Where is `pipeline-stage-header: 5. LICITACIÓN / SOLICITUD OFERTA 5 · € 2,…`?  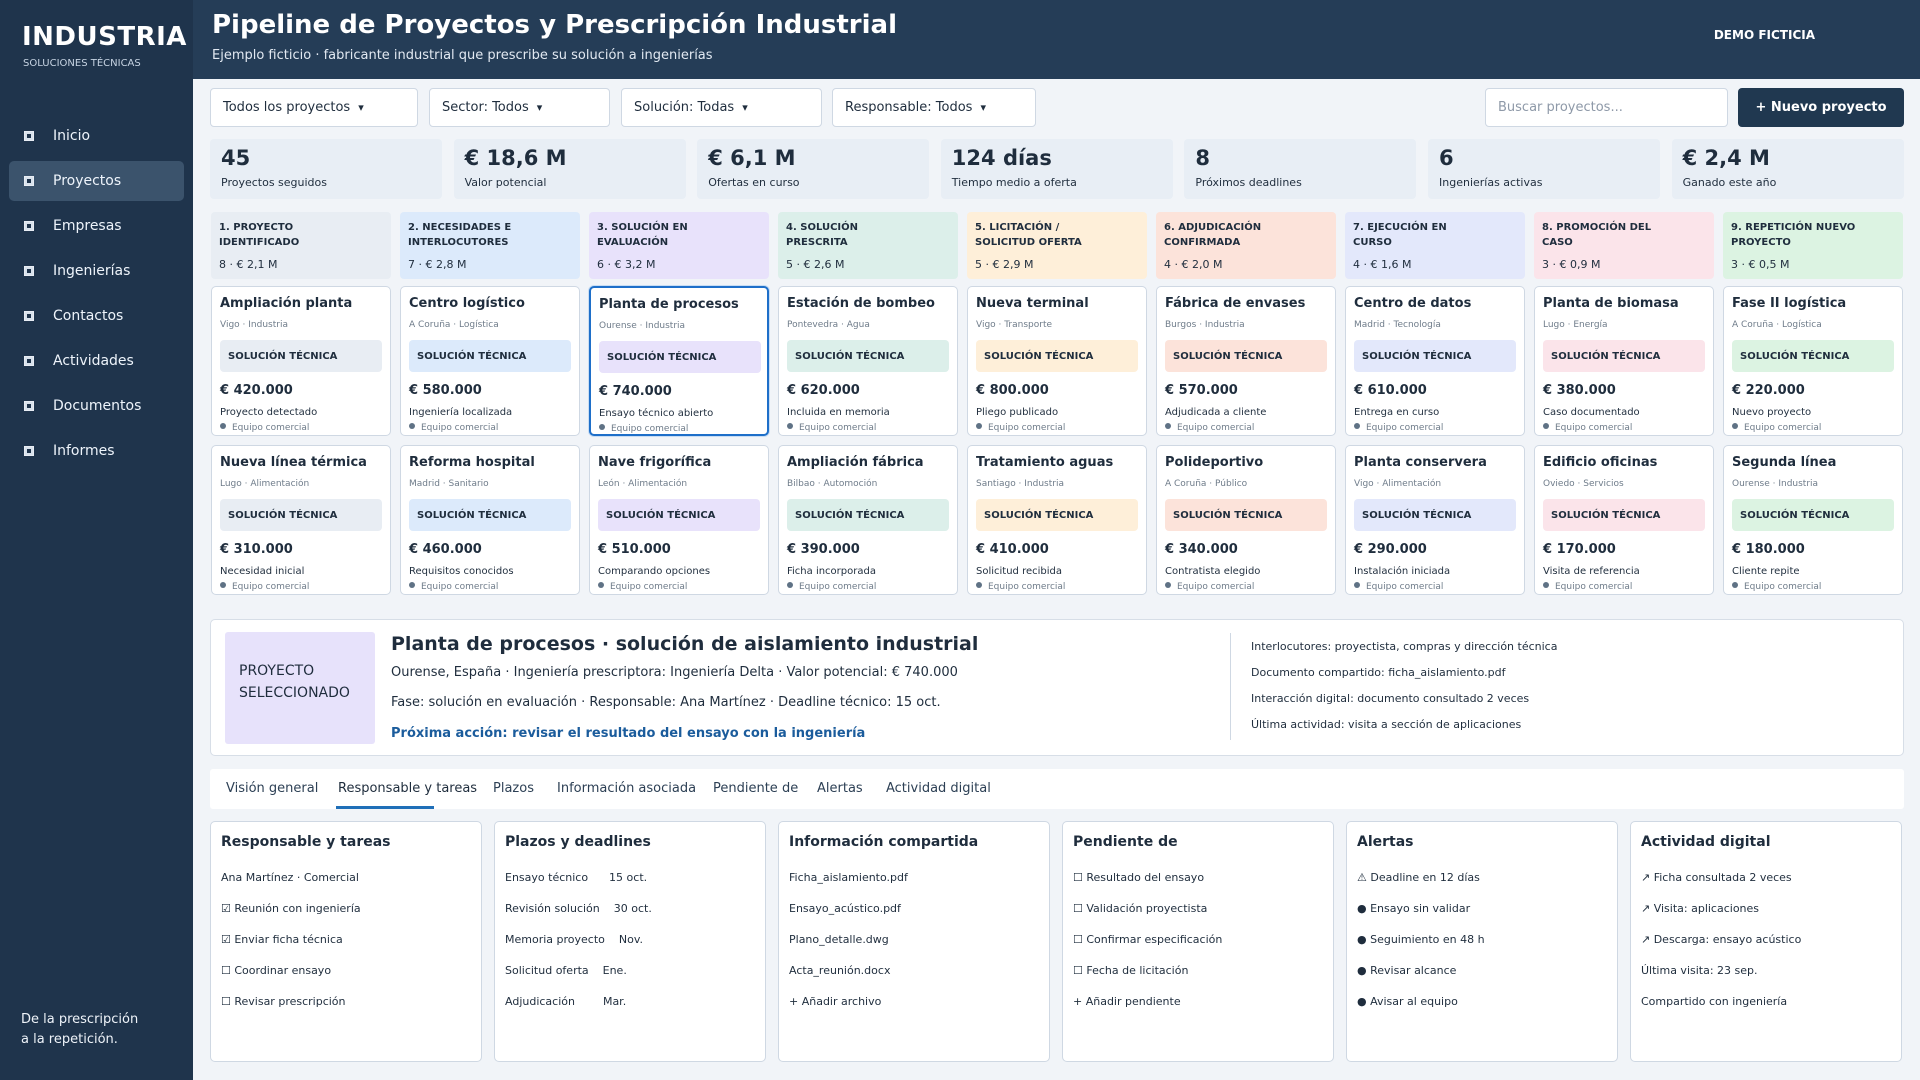
pipeline-stage-header: 5. LICITACIÓN / SOLICITUD OFERTA 5 · € 2,… is located at coordinates (1057, 245).